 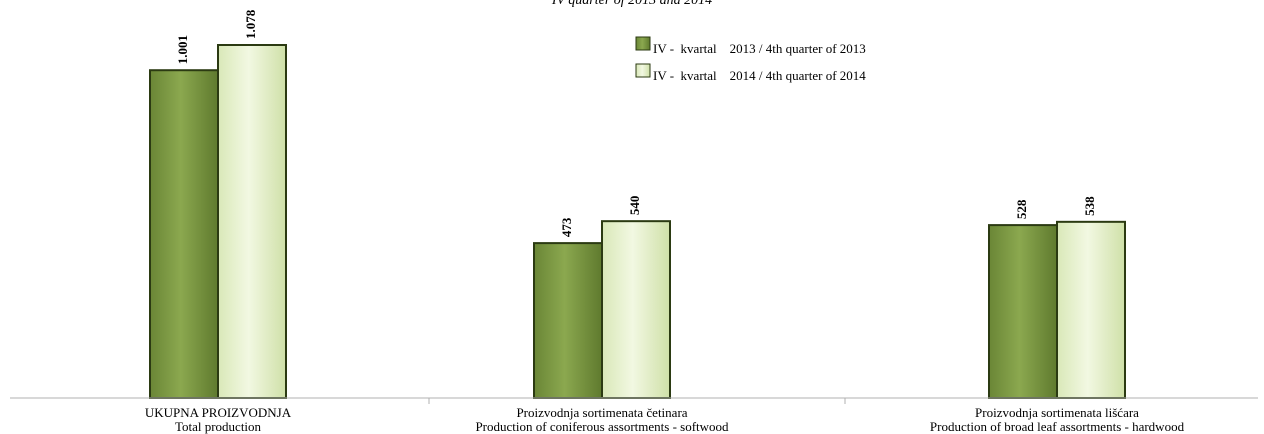 What do you see at coordinates (759, 75) in the screenshot?
I see `legend-label-2014: IV - kvartal 2014 / 4th quarter of 2014` at bounding box center [759, 75].